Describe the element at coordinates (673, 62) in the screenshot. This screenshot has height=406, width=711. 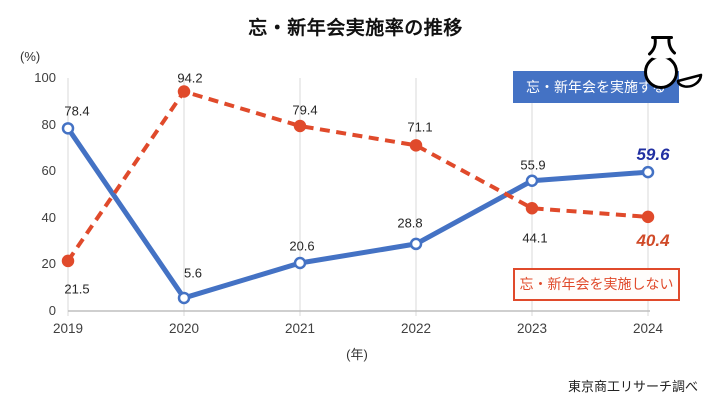
I see `sake-bottle-icon` at that location.